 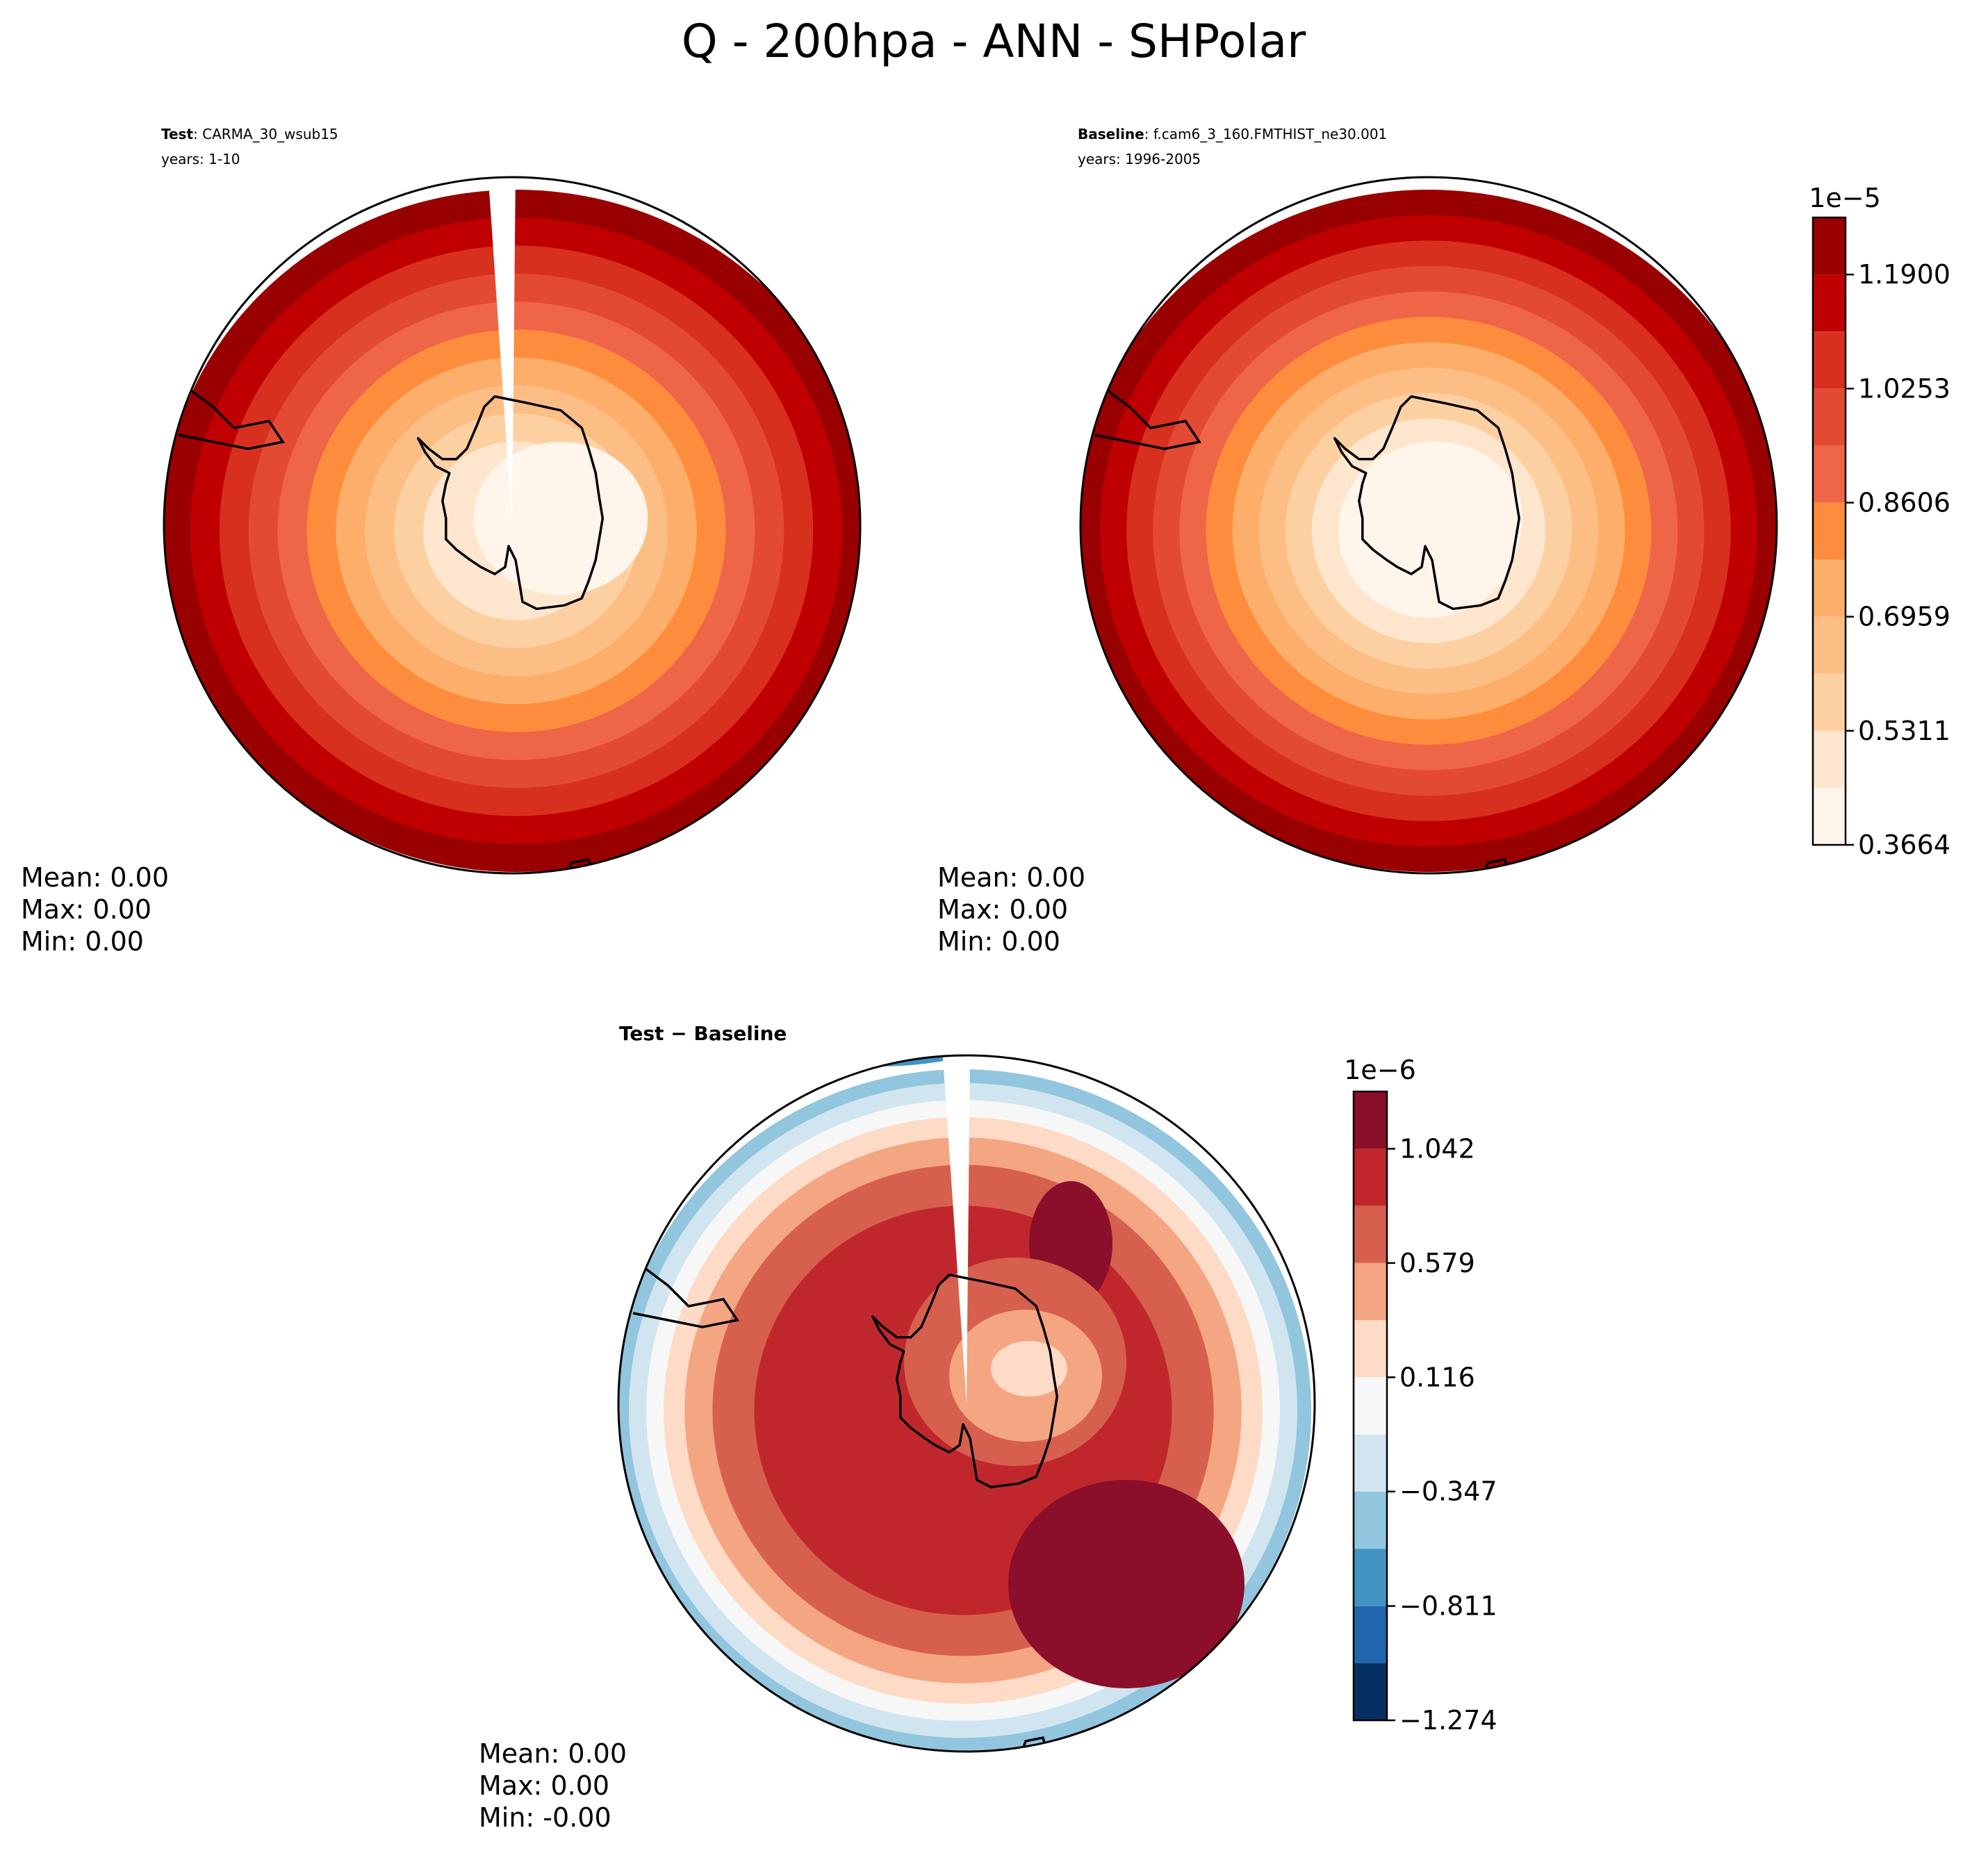 I want to click on main-colorbar: 0.3664 0.5311 0.6959 0.8606 1.0253 1.1900, so click(x=1881, y=538).